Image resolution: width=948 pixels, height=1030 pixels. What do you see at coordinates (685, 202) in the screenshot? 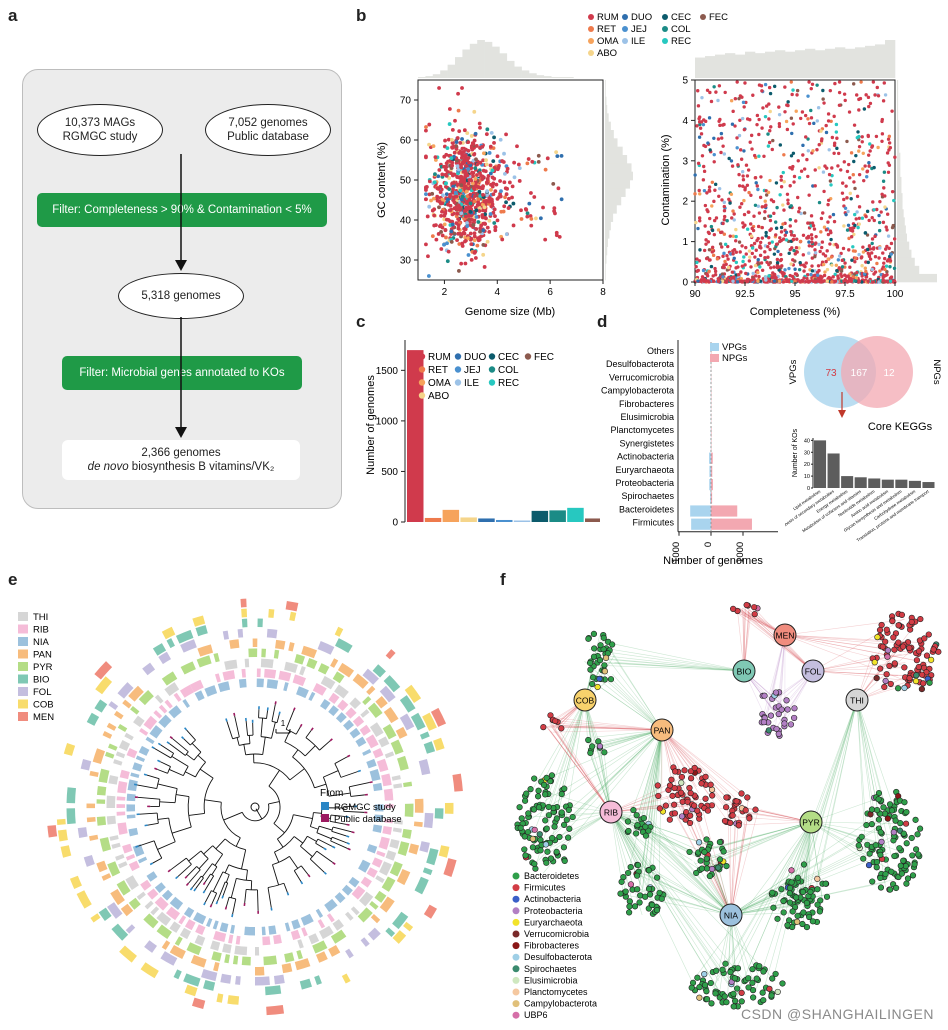
I see `y-tick-label: 2` at bounding box center [685, 202].